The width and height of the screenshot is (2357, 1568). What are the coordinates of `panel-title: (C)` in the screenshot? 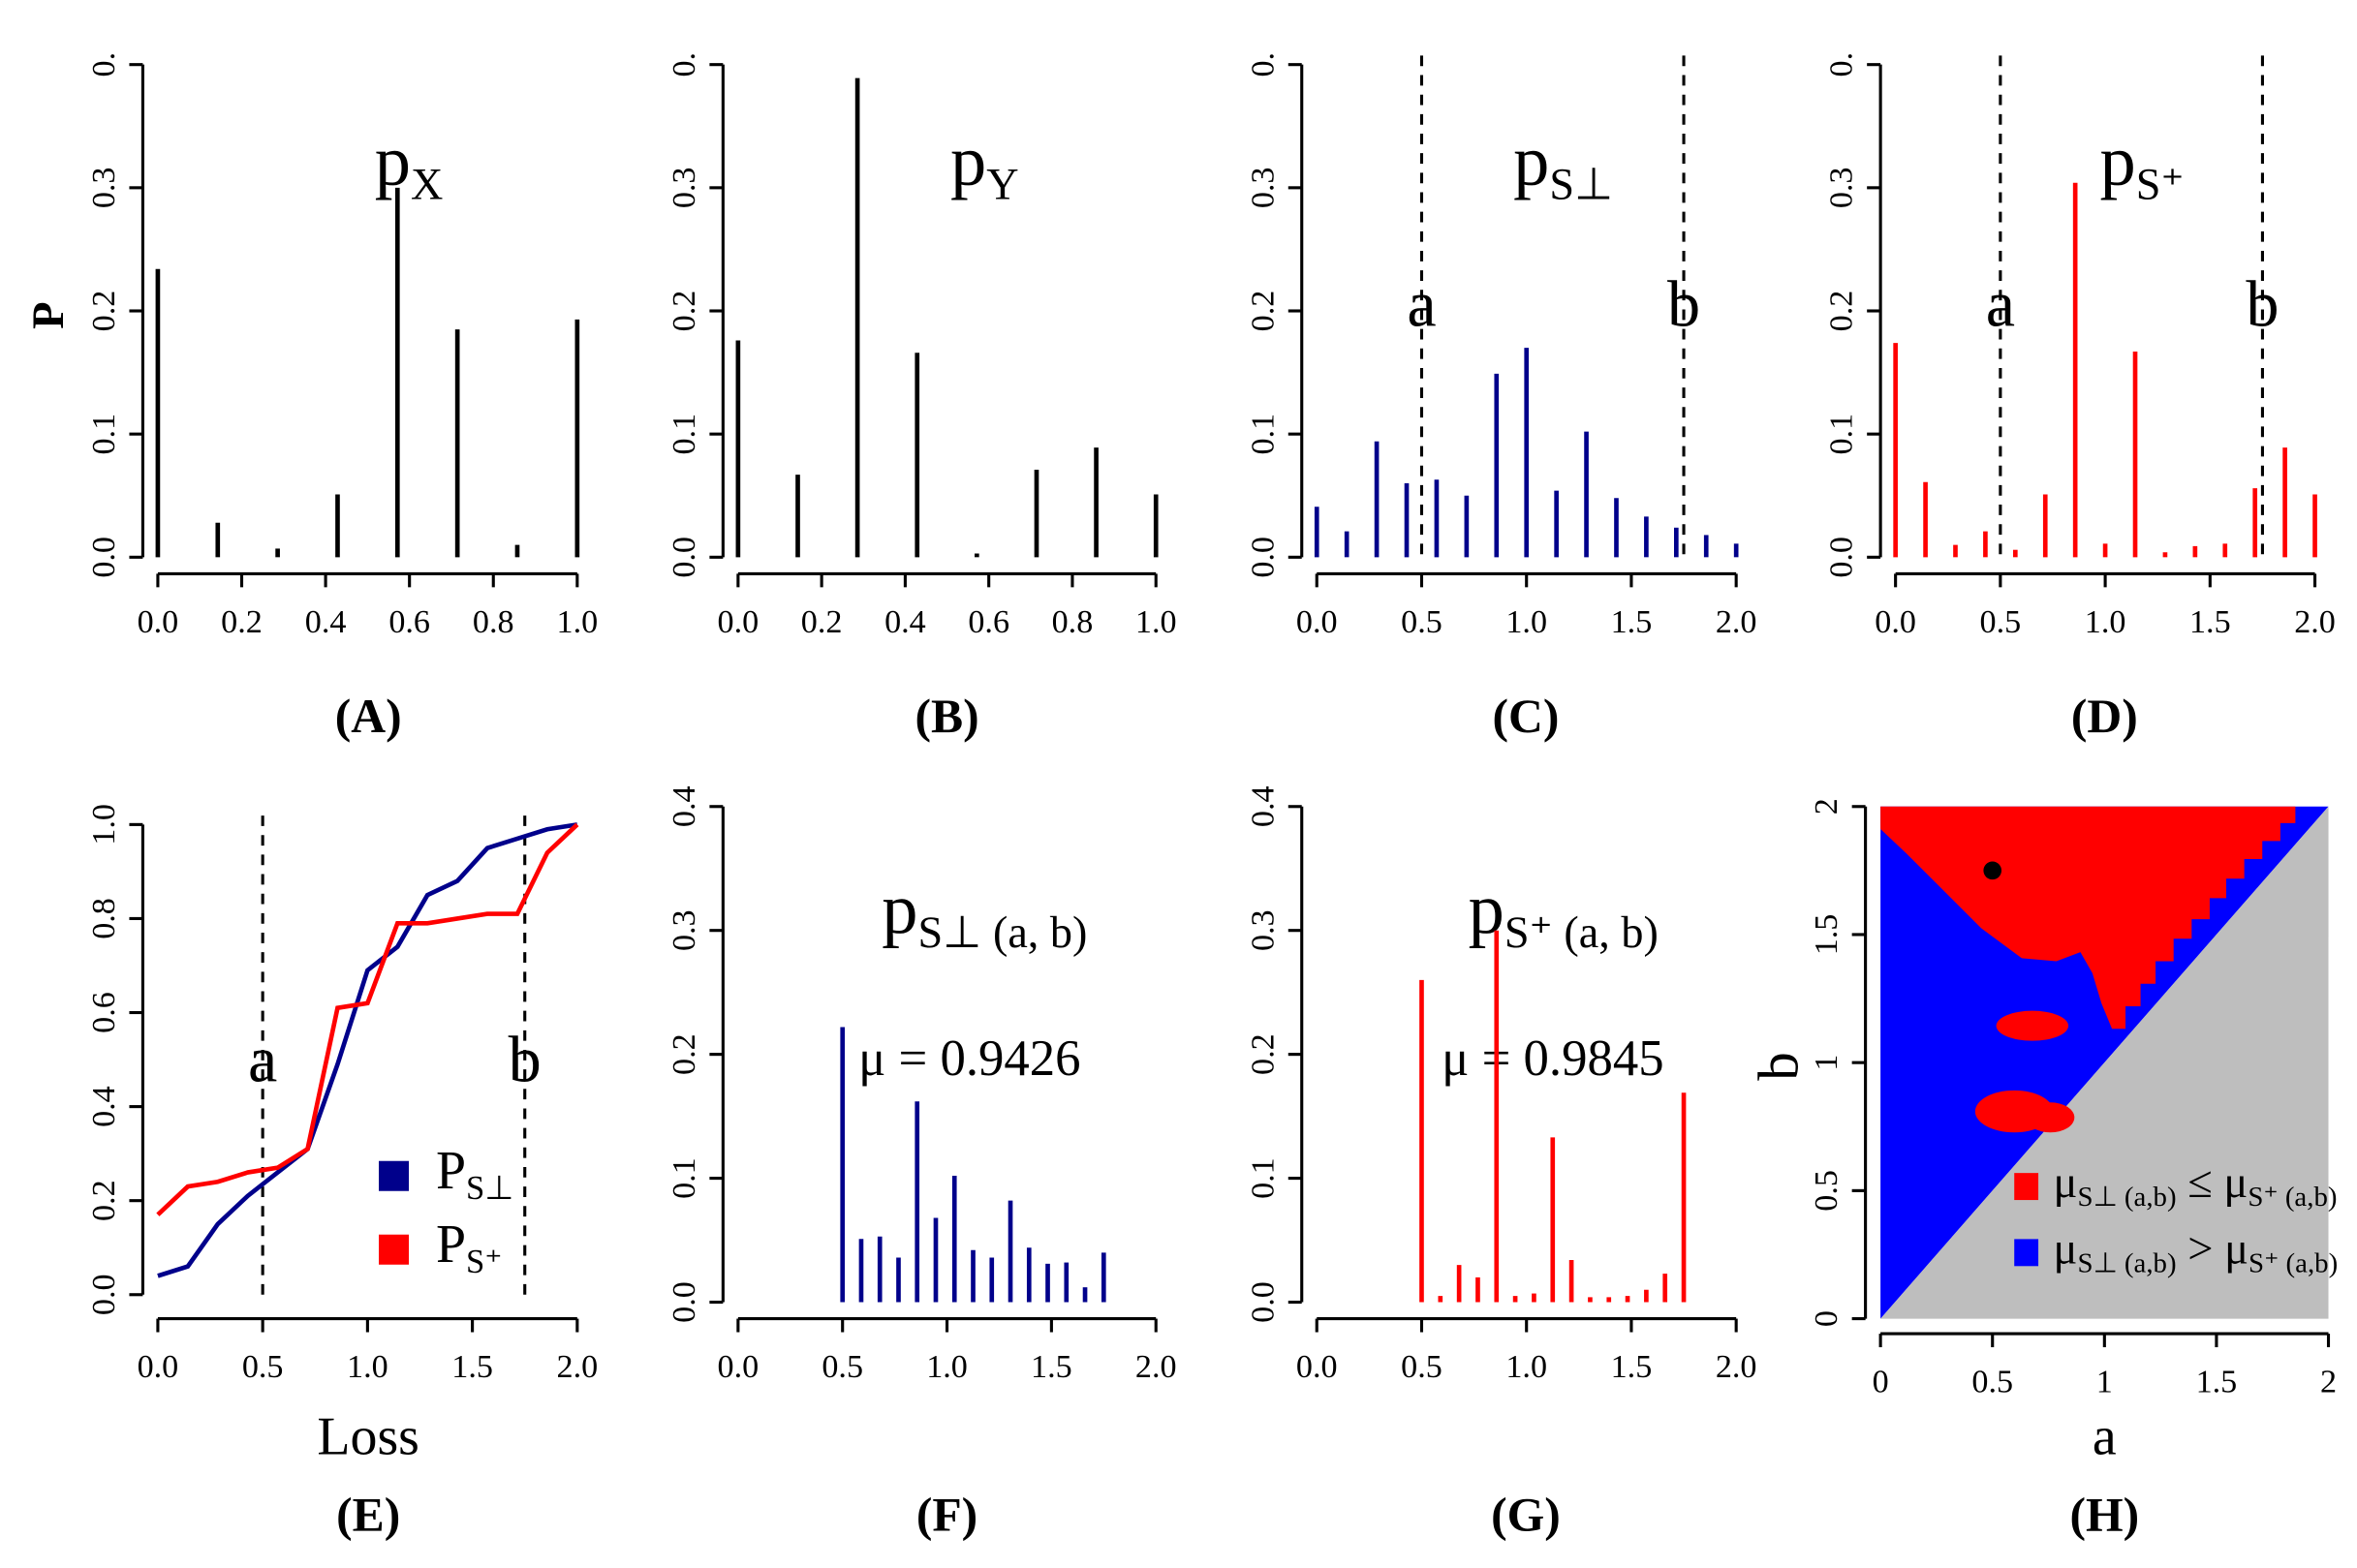 It's located at (1525, 716).